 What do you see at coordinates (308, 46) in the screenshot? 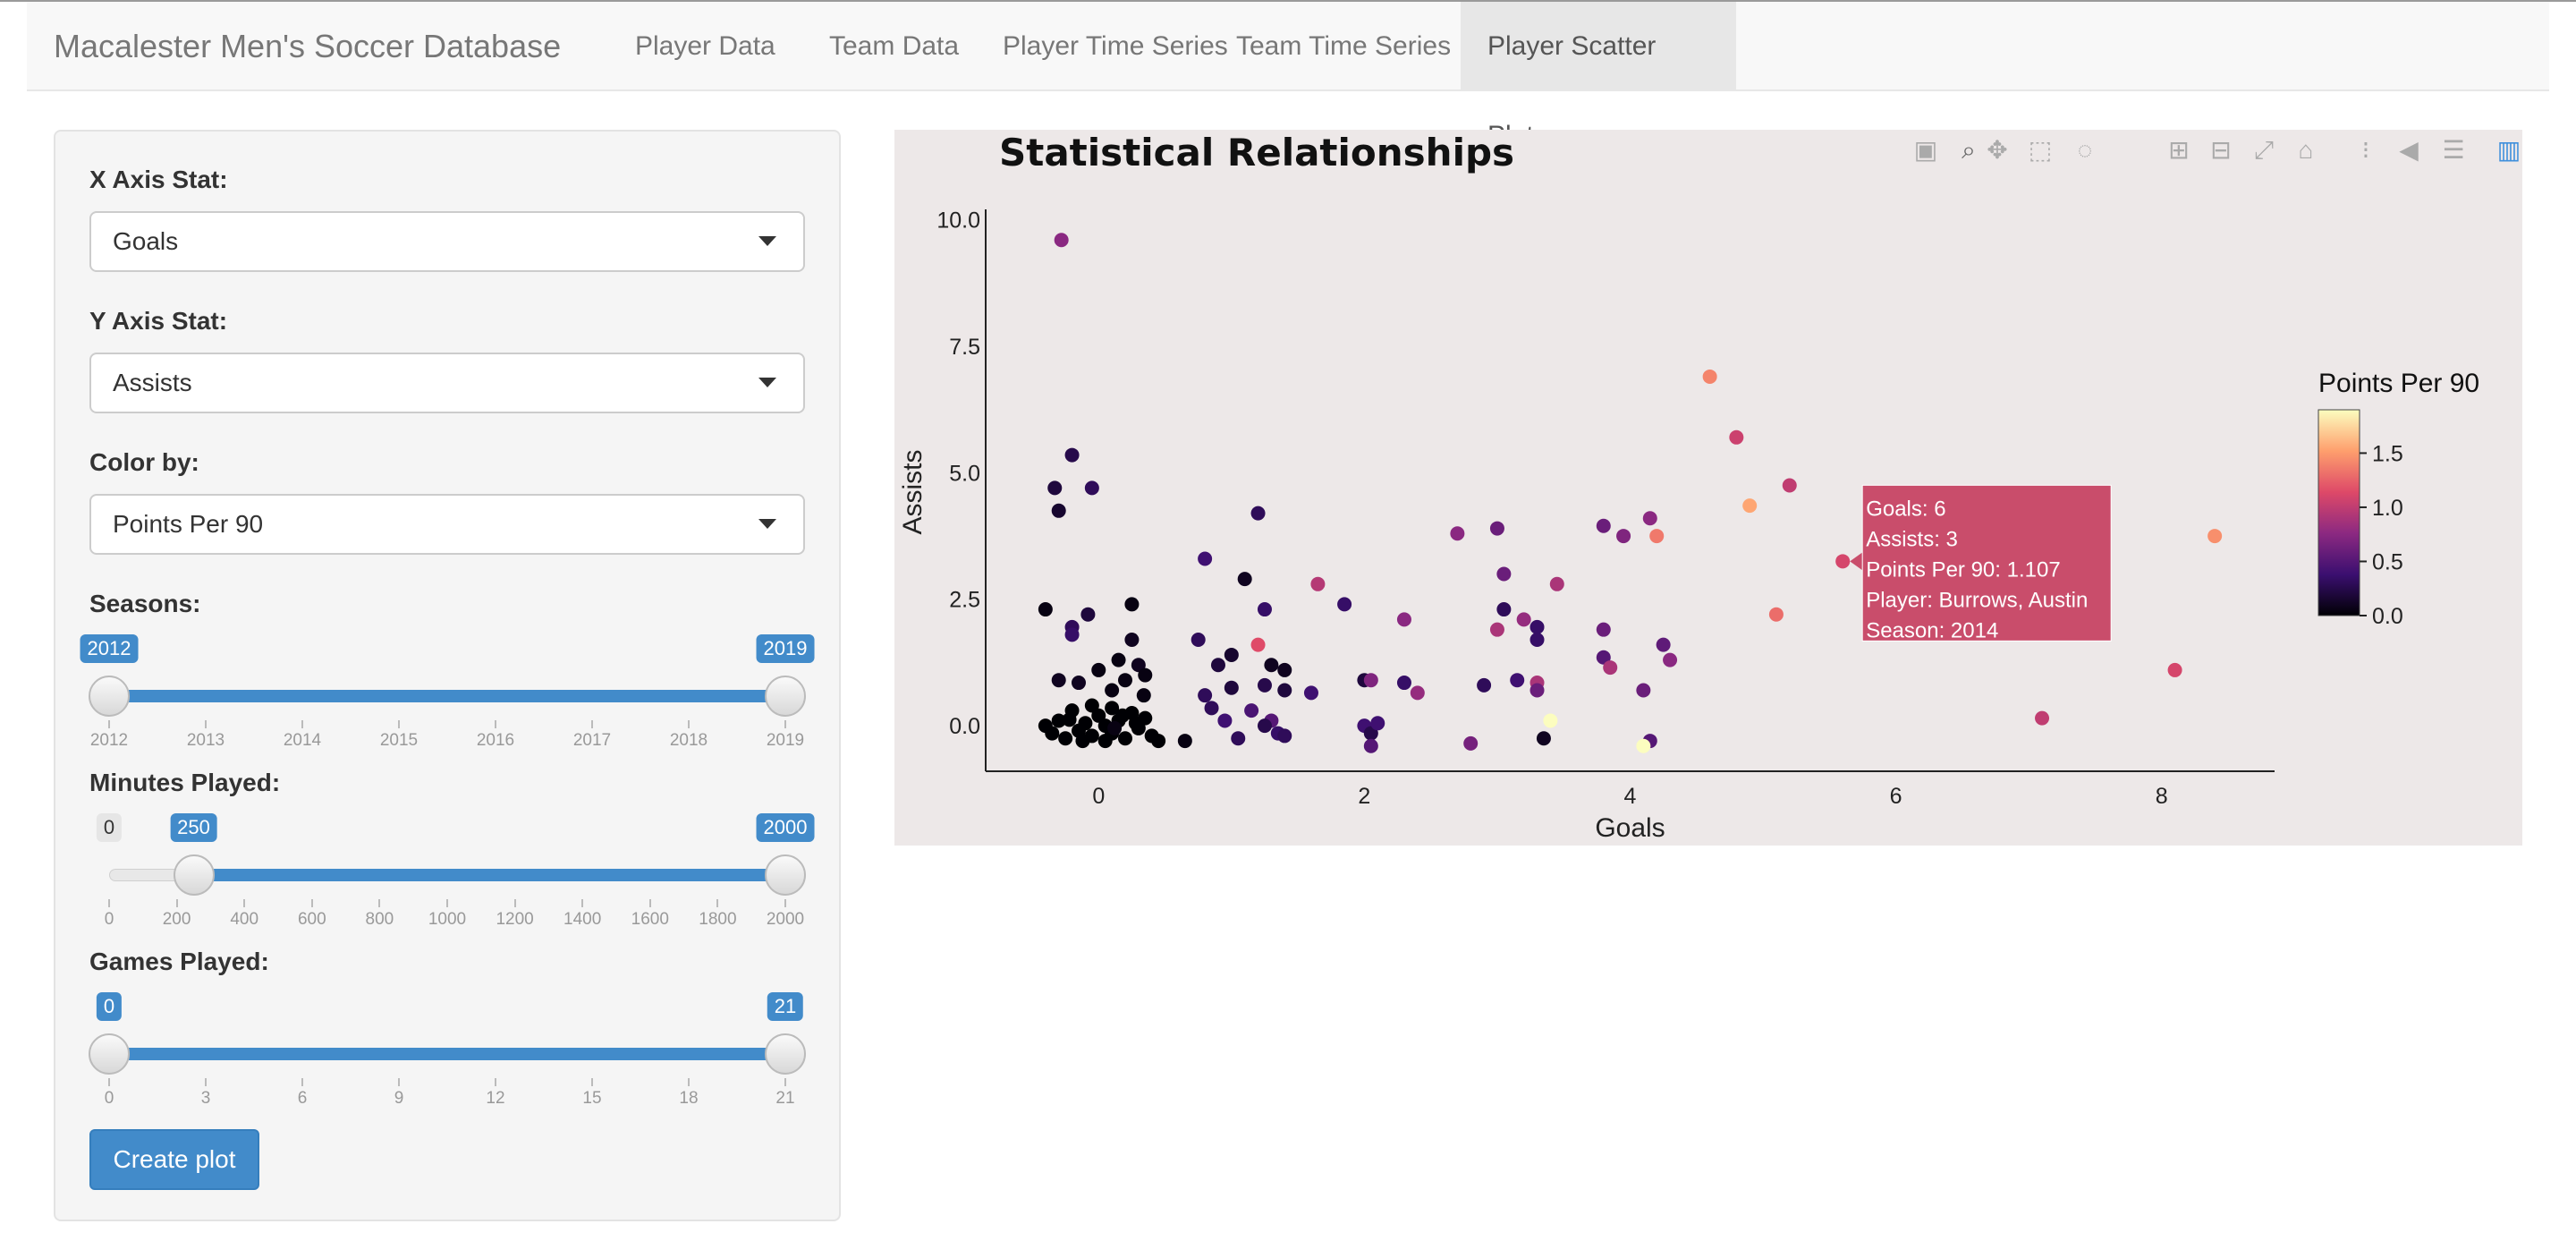
I see `navbar-brand: Macalester Men's Soccer Database` at bounding box center [308, 46].